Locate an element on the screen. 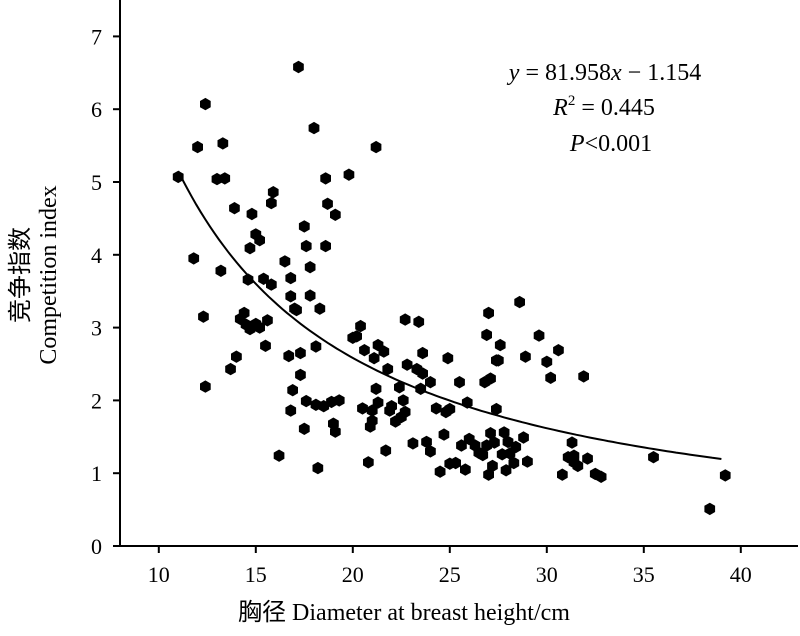  y-axis-title-cn: 竞争指数 is located at coordinates (20, 275).